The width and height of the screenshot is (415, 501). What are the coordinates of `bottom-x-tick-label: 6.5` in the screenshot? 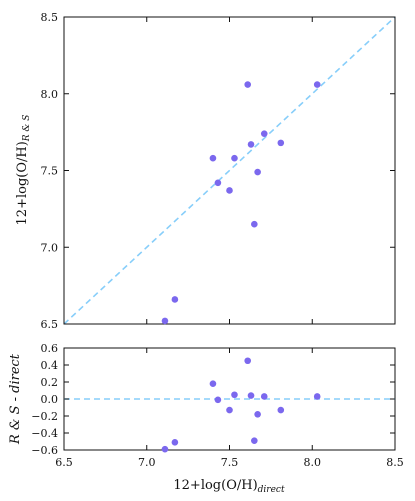 It's located at (64, 462).